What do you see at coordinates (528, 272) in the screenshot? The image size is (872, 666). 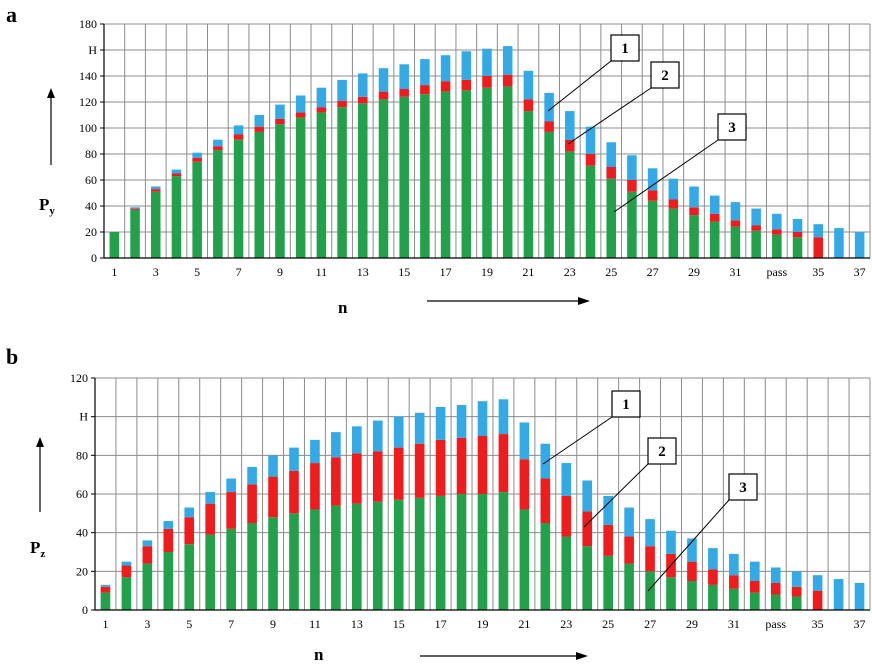 I see `panel-a-x-tick-label: 21` at bounding box center [528, 272].